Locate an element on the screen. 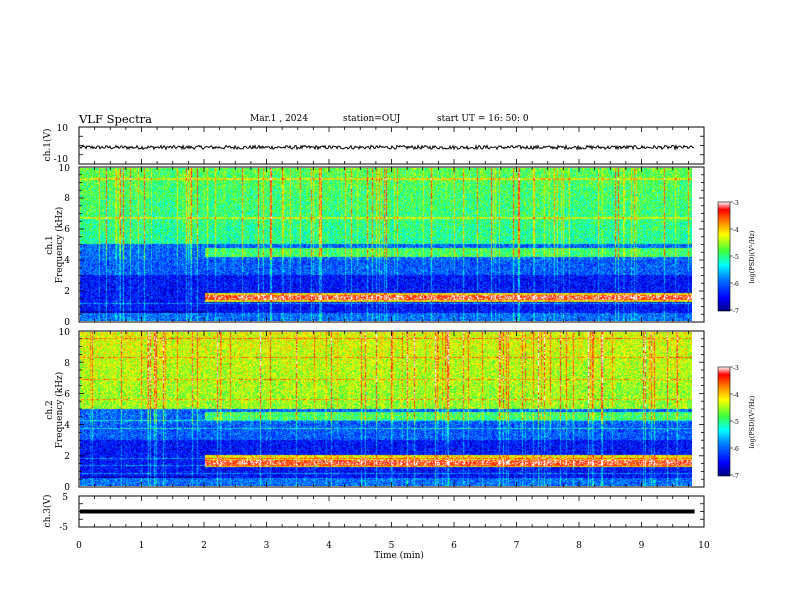  ch1-freq-tick-10: 10 is located at coordinates (65, 169).